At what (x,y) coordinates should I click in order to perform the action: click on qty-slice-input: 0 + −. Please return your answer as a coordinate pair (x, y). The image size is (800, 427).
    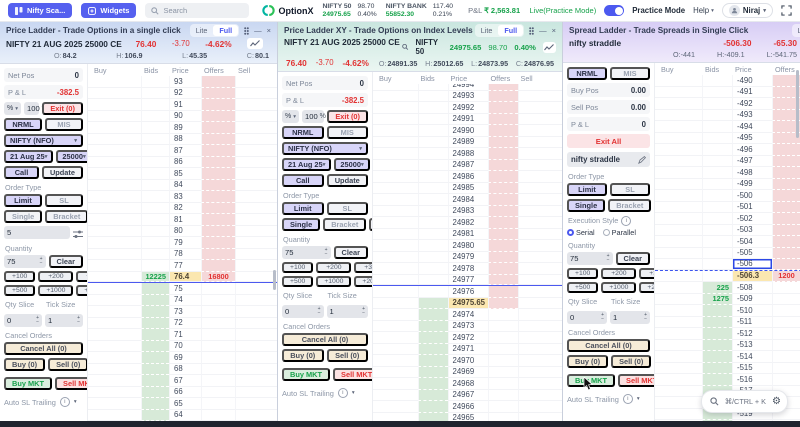
    Looking at the image, I should click on (23, 320).